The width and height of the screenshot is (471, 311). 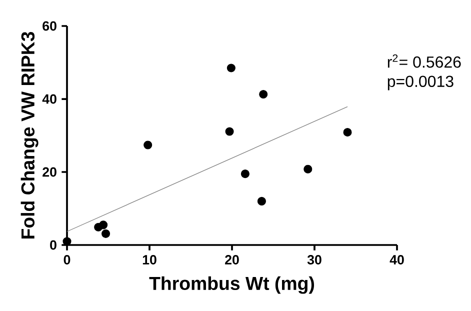 I want to click on y-tick-label: 40, so click(x=49, y=99).